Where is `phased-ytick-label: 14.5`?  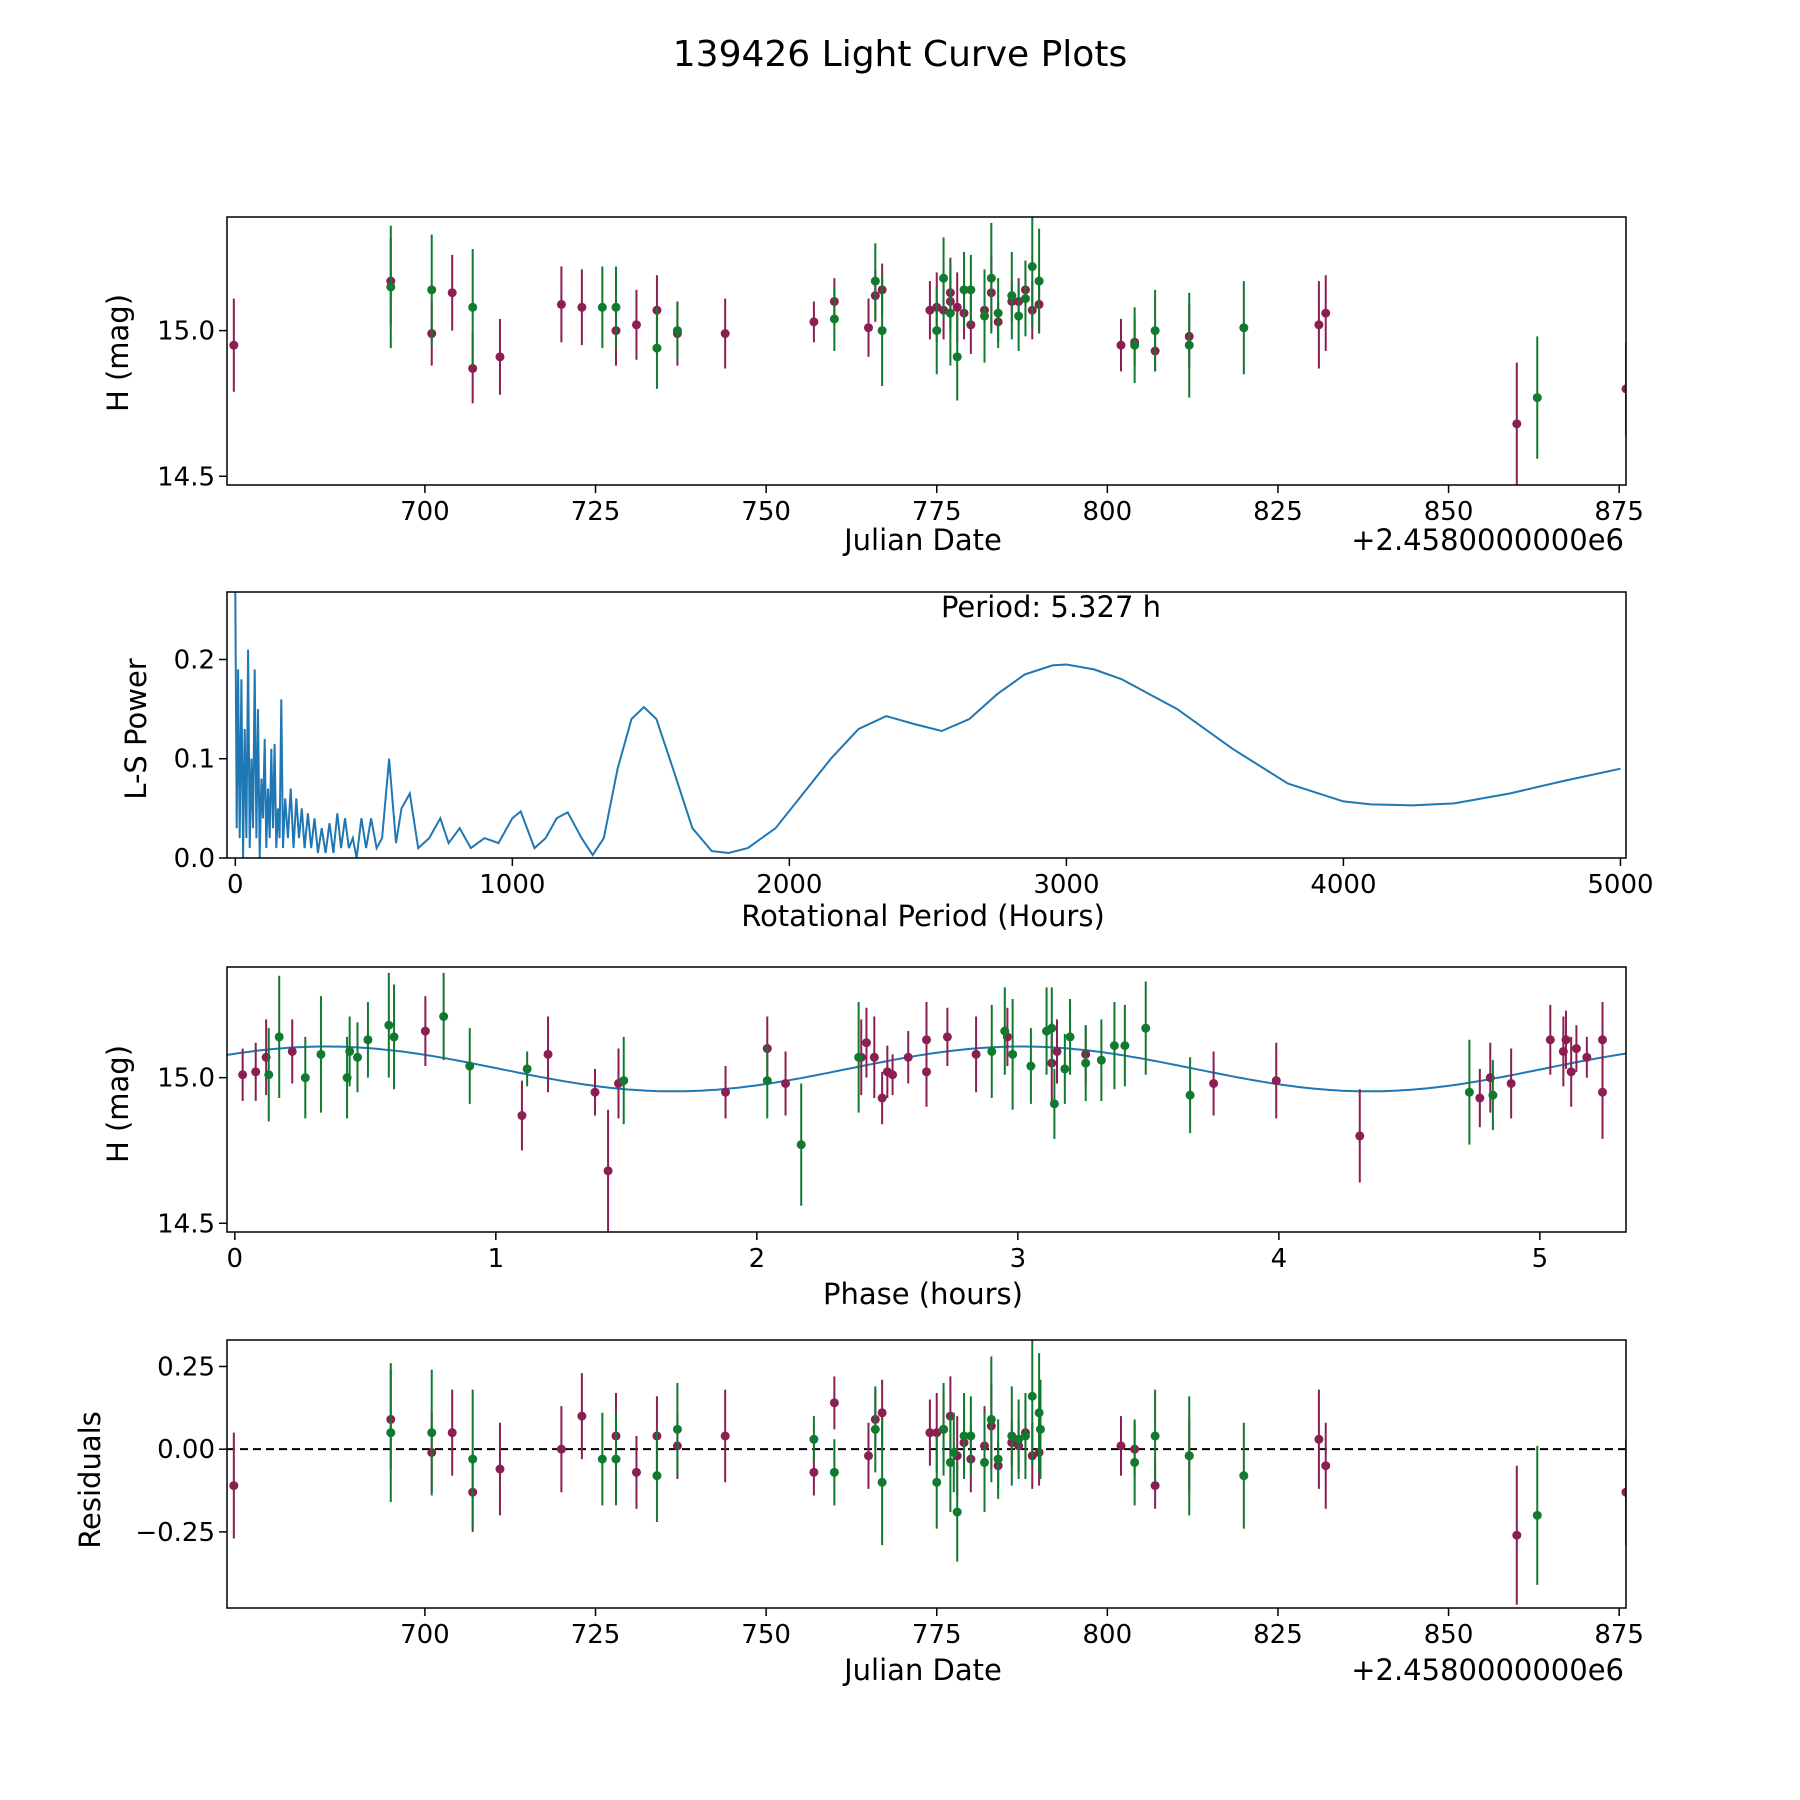
phased-ytick-label: 14.5 is located at coordinates (186, 1224).